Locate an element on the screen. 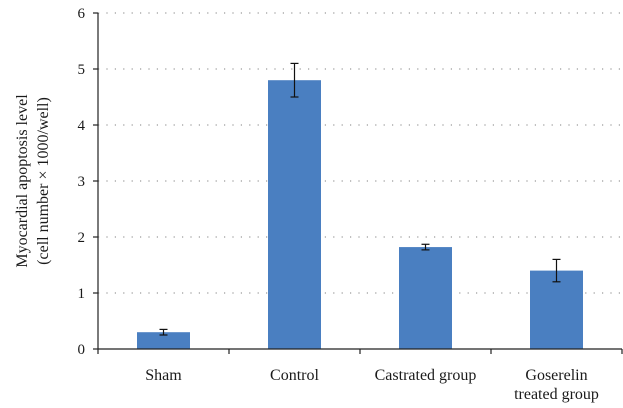 This screenshot has height=408, width=623. y-ticks: 0 1 2 3 4 5 6 is located at coordinates (88, 182).